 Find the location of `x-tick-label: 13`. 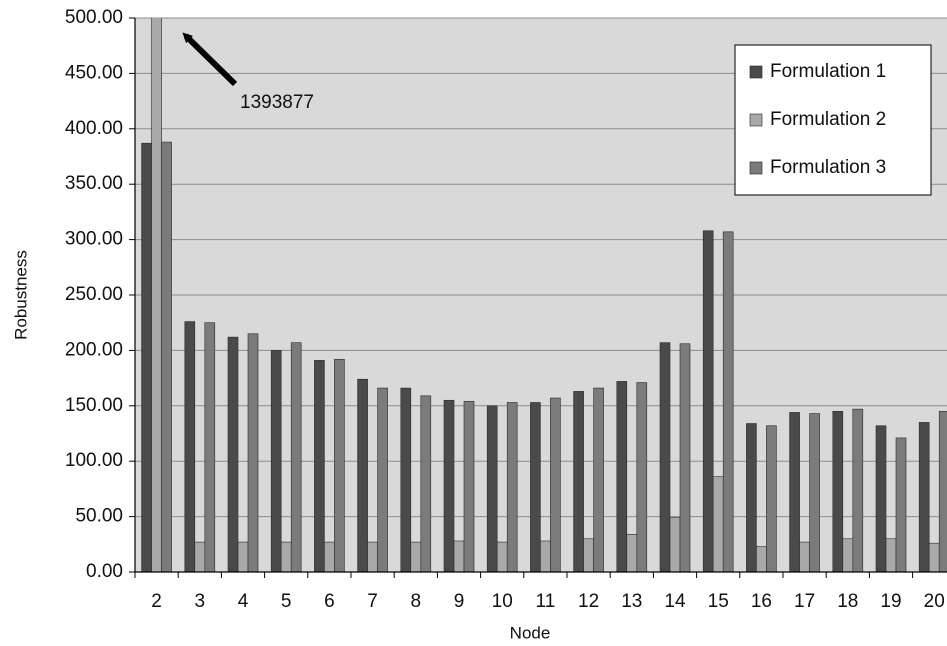

x-tick-label: 13 is located at coordinates (631, 601).